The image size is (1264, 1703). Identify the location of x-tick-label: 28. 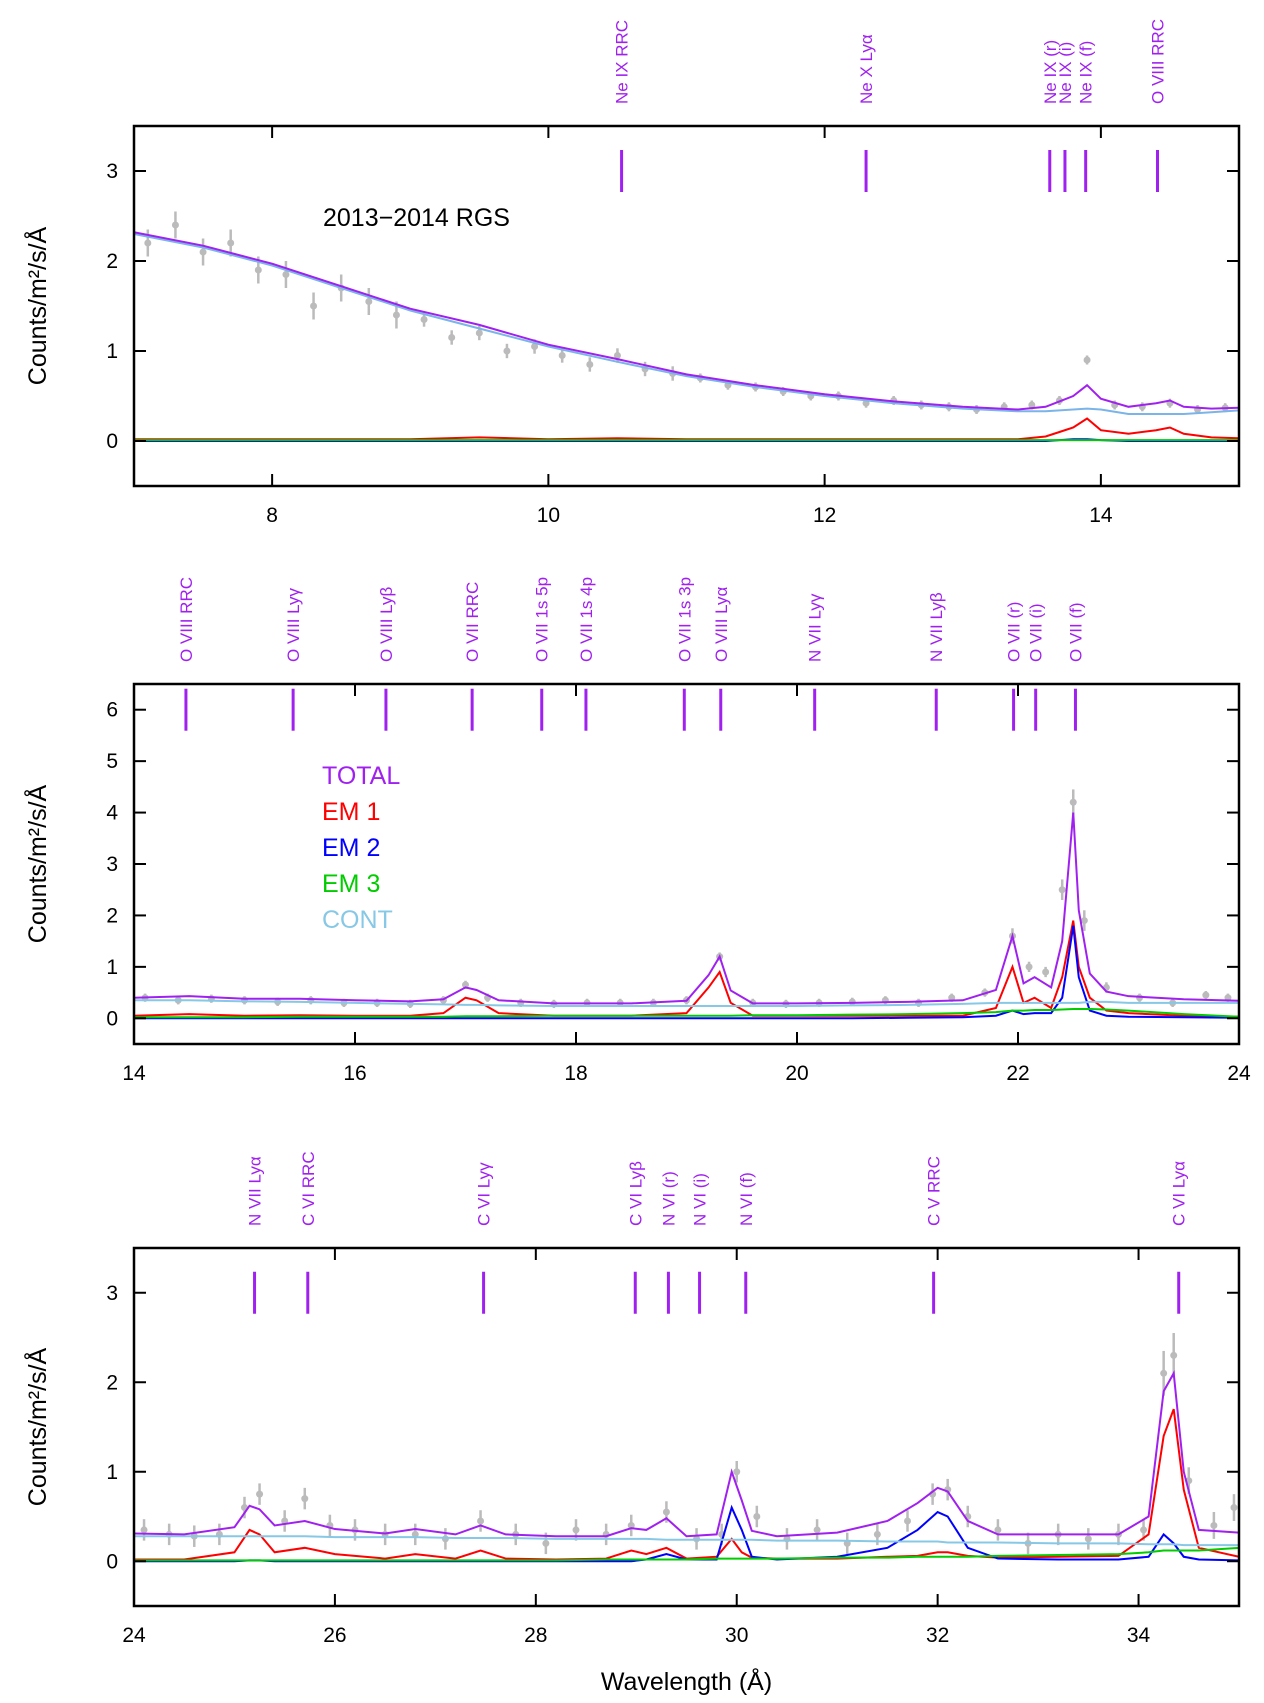
(535, 1635).